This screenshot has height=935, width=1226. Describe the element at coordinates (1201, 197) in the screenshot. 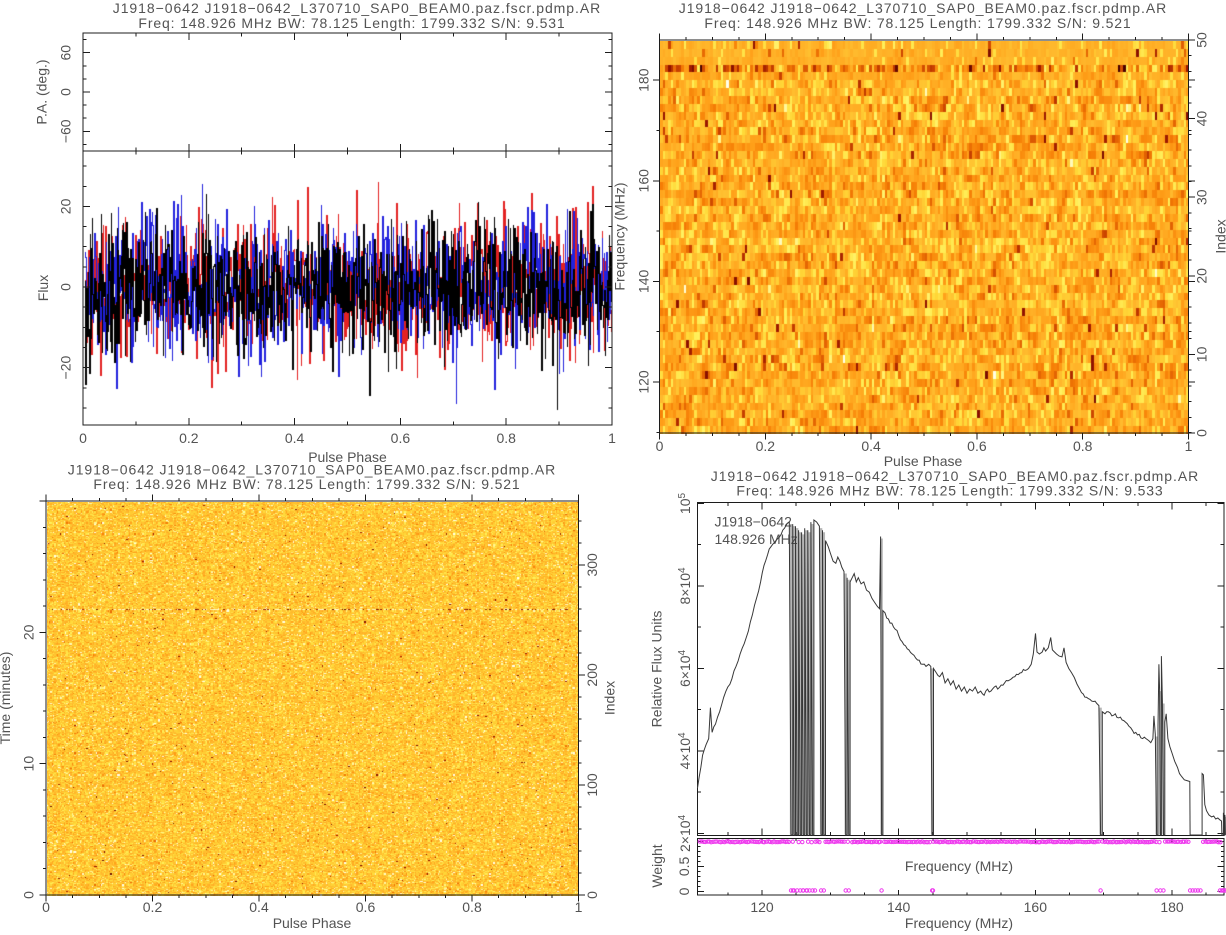

I see `svg-text: 30` at that location.